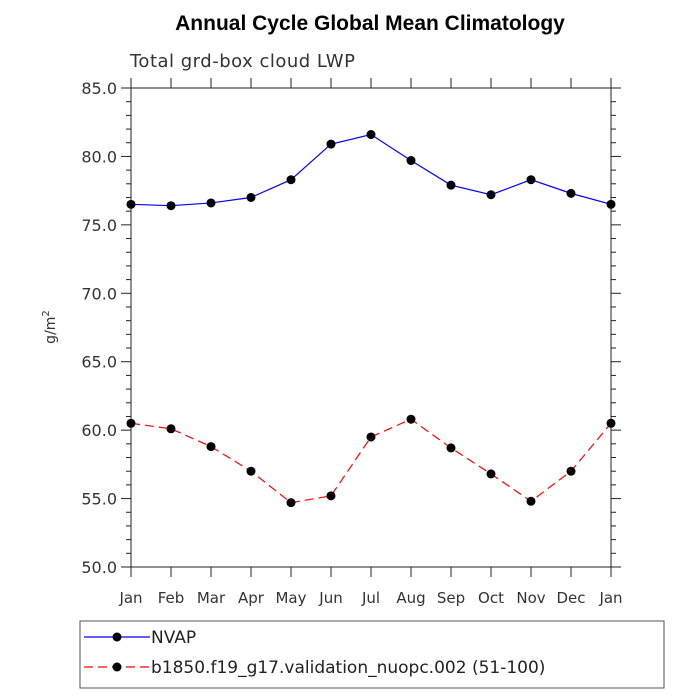  I want to click on y-tick-label: 55.0, so click(99, 499).